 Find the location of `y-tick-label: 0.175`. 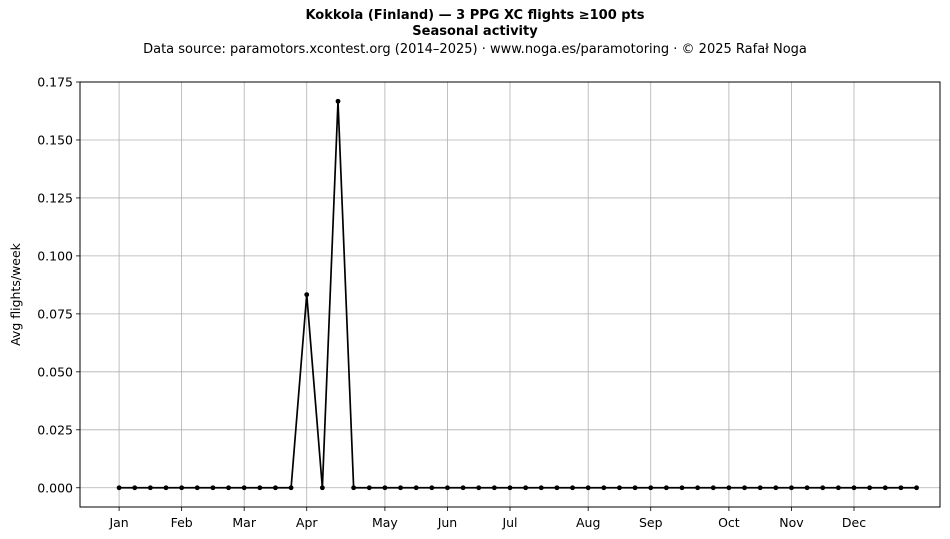

y-tick-label: 0.175 is located at coordinates (55, 82).